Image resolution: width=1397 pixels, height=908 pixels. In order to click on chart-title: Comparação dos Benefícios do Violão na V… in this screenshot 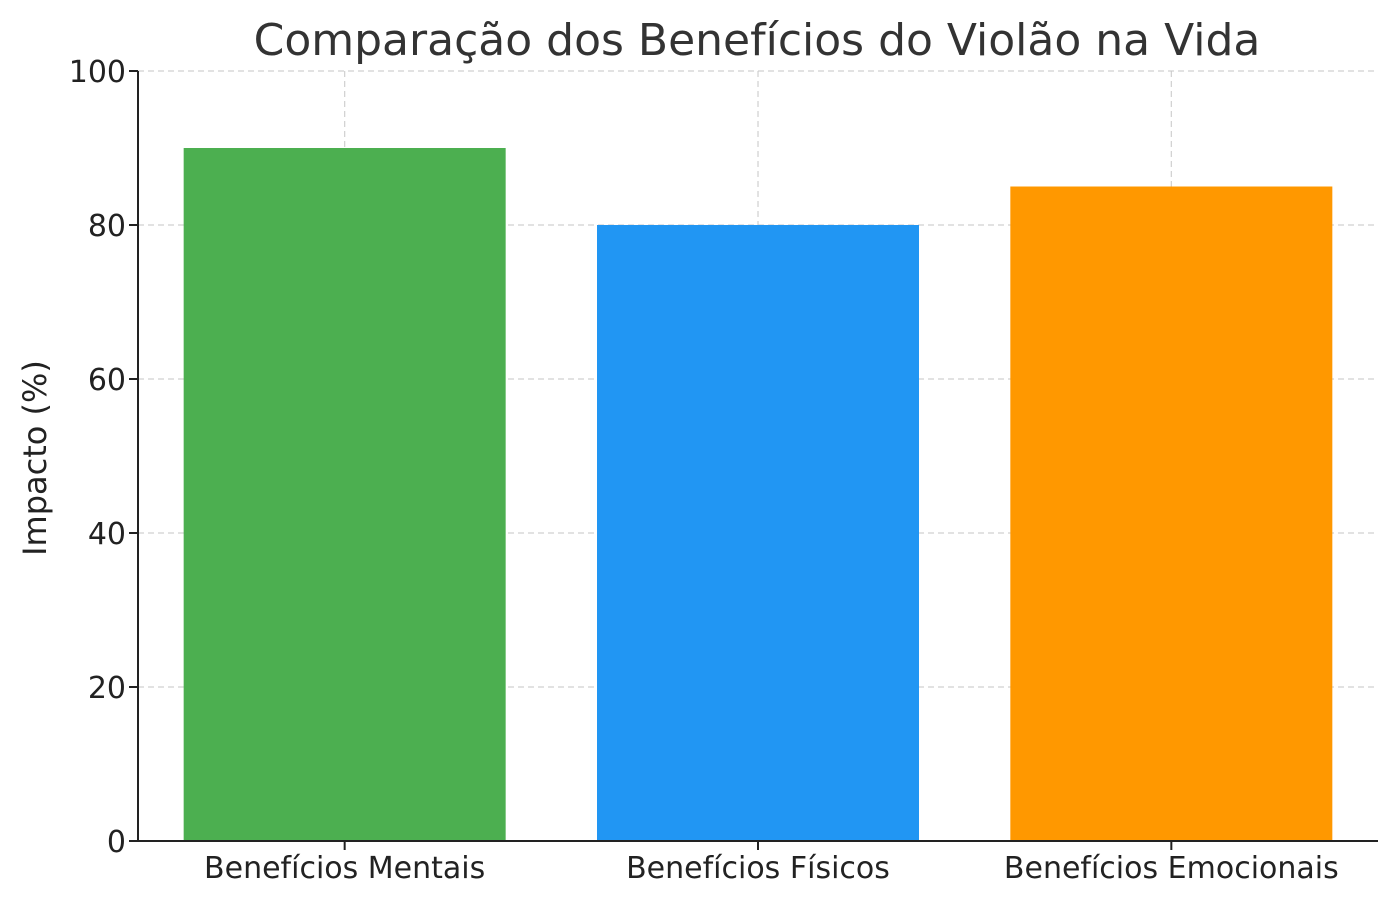, I will do `click(757, 40)`.